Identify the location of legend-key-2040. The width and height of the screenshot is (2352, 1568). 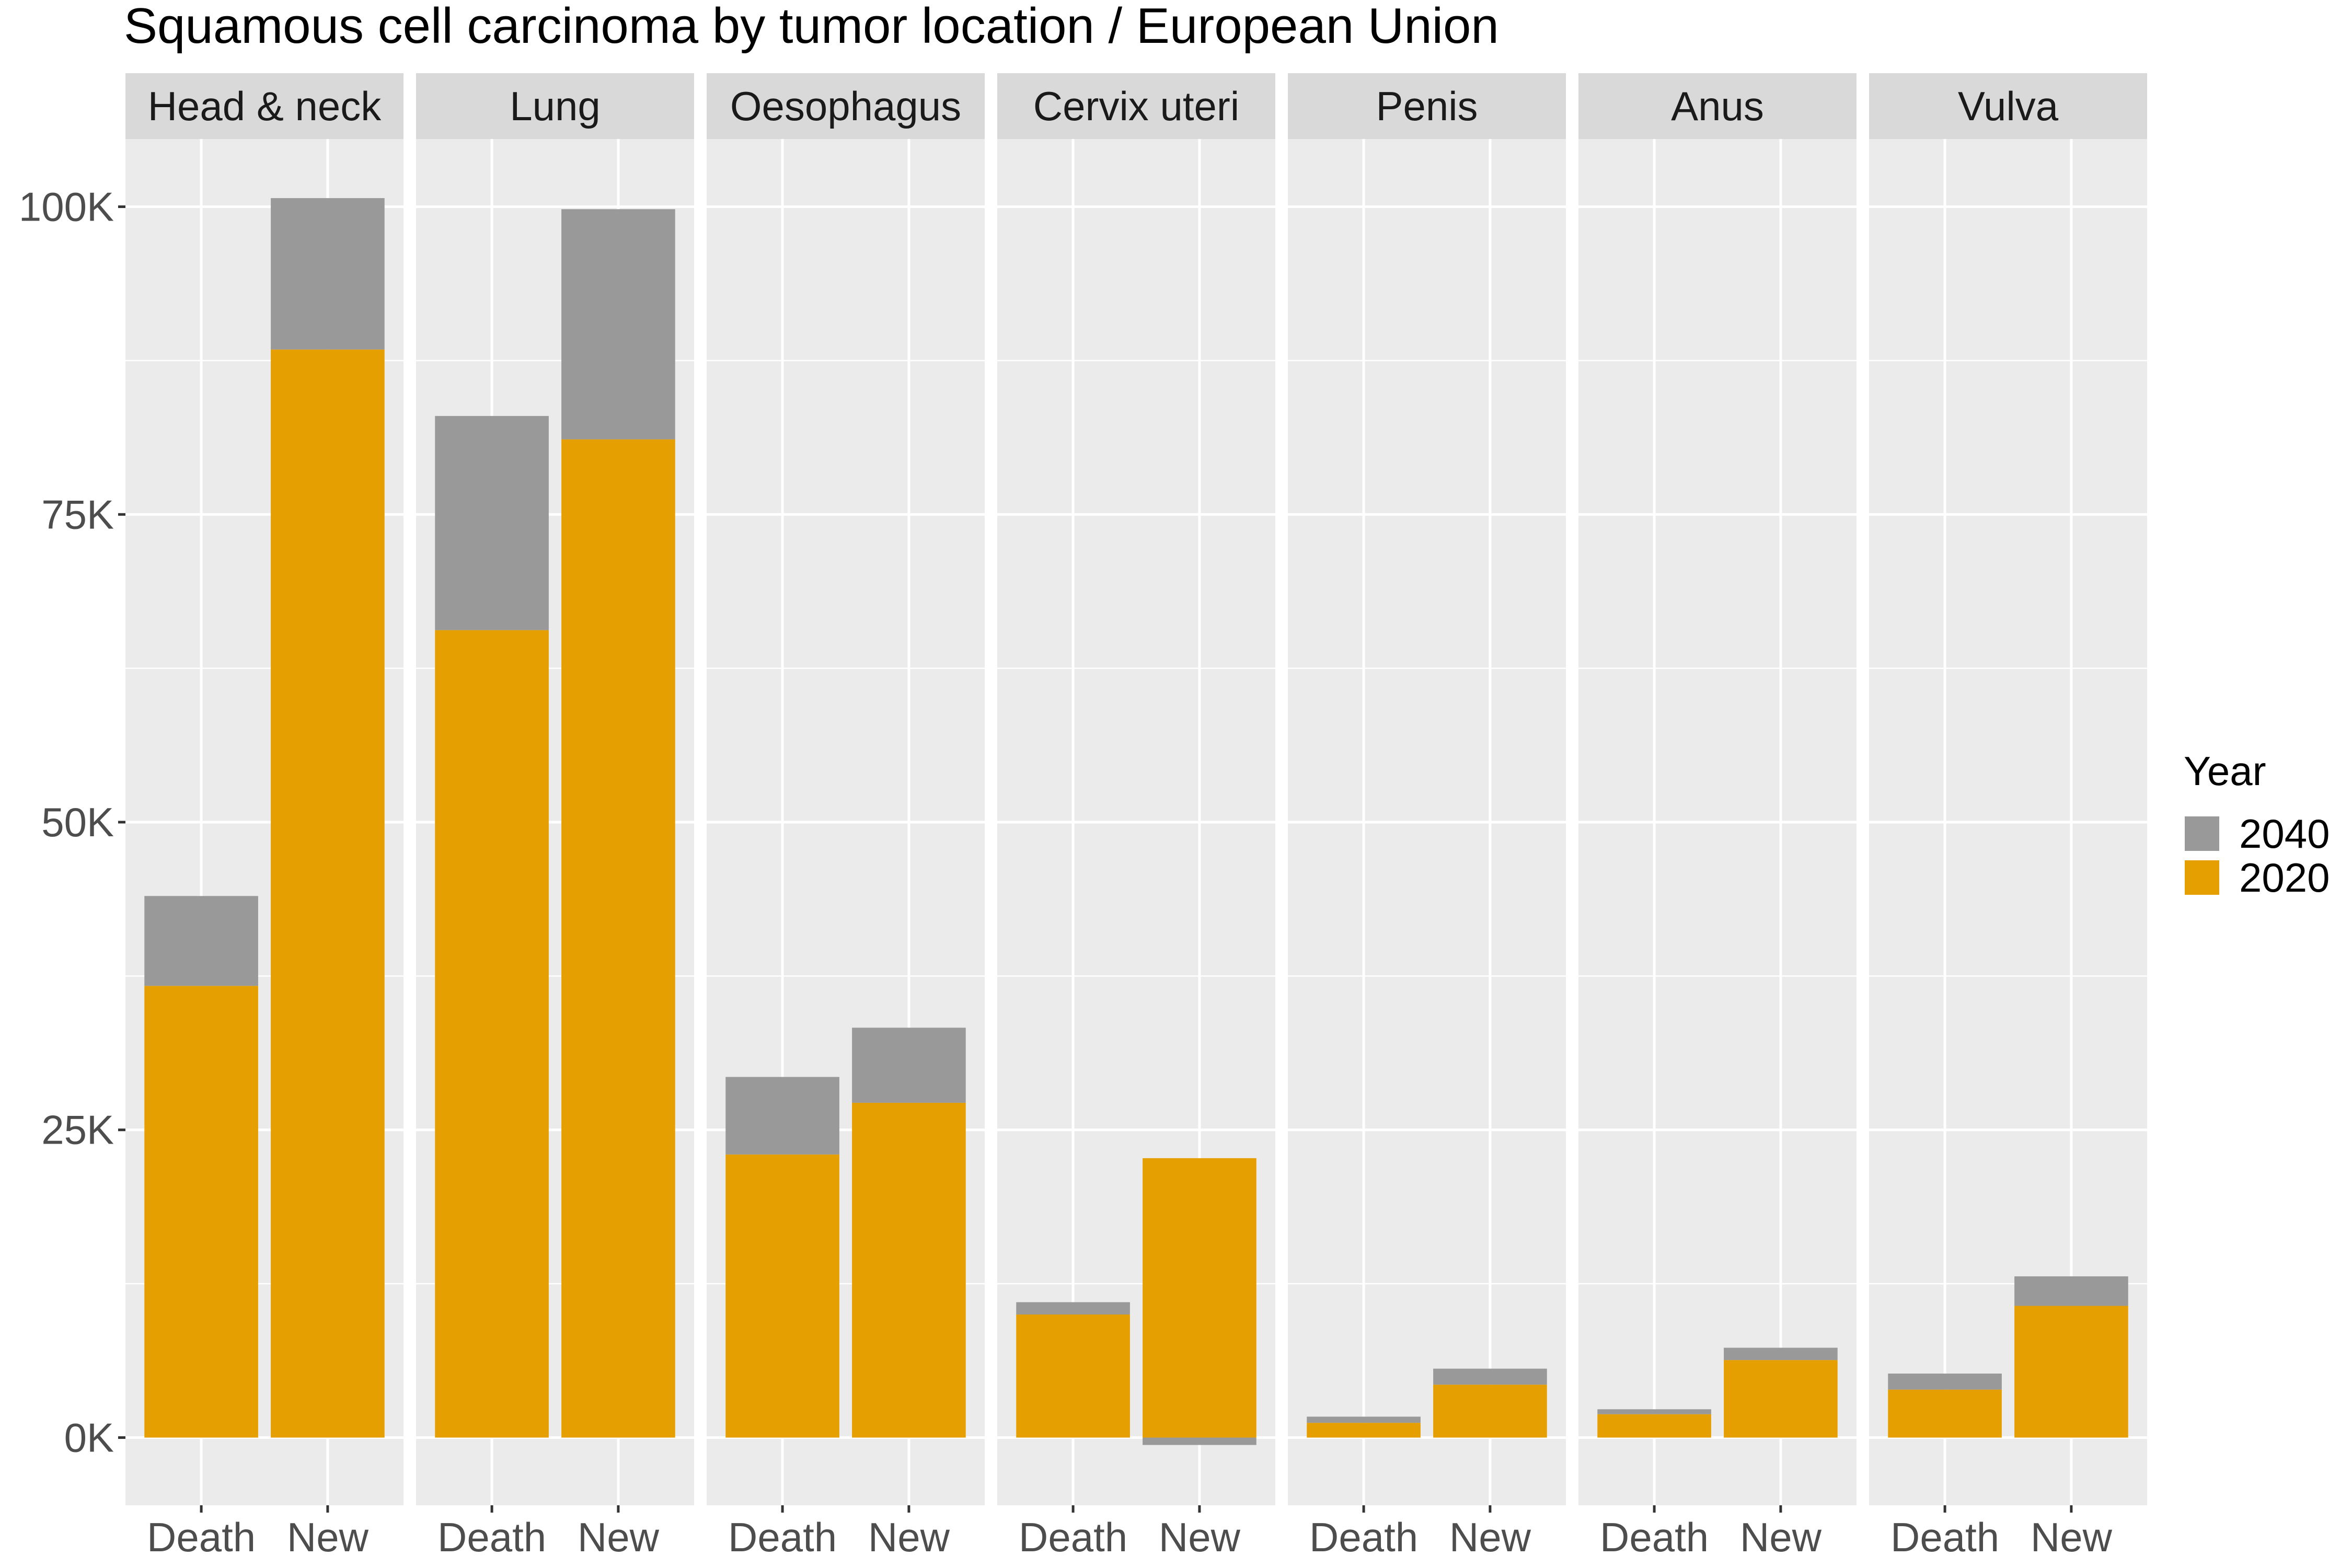
(2202, 833).